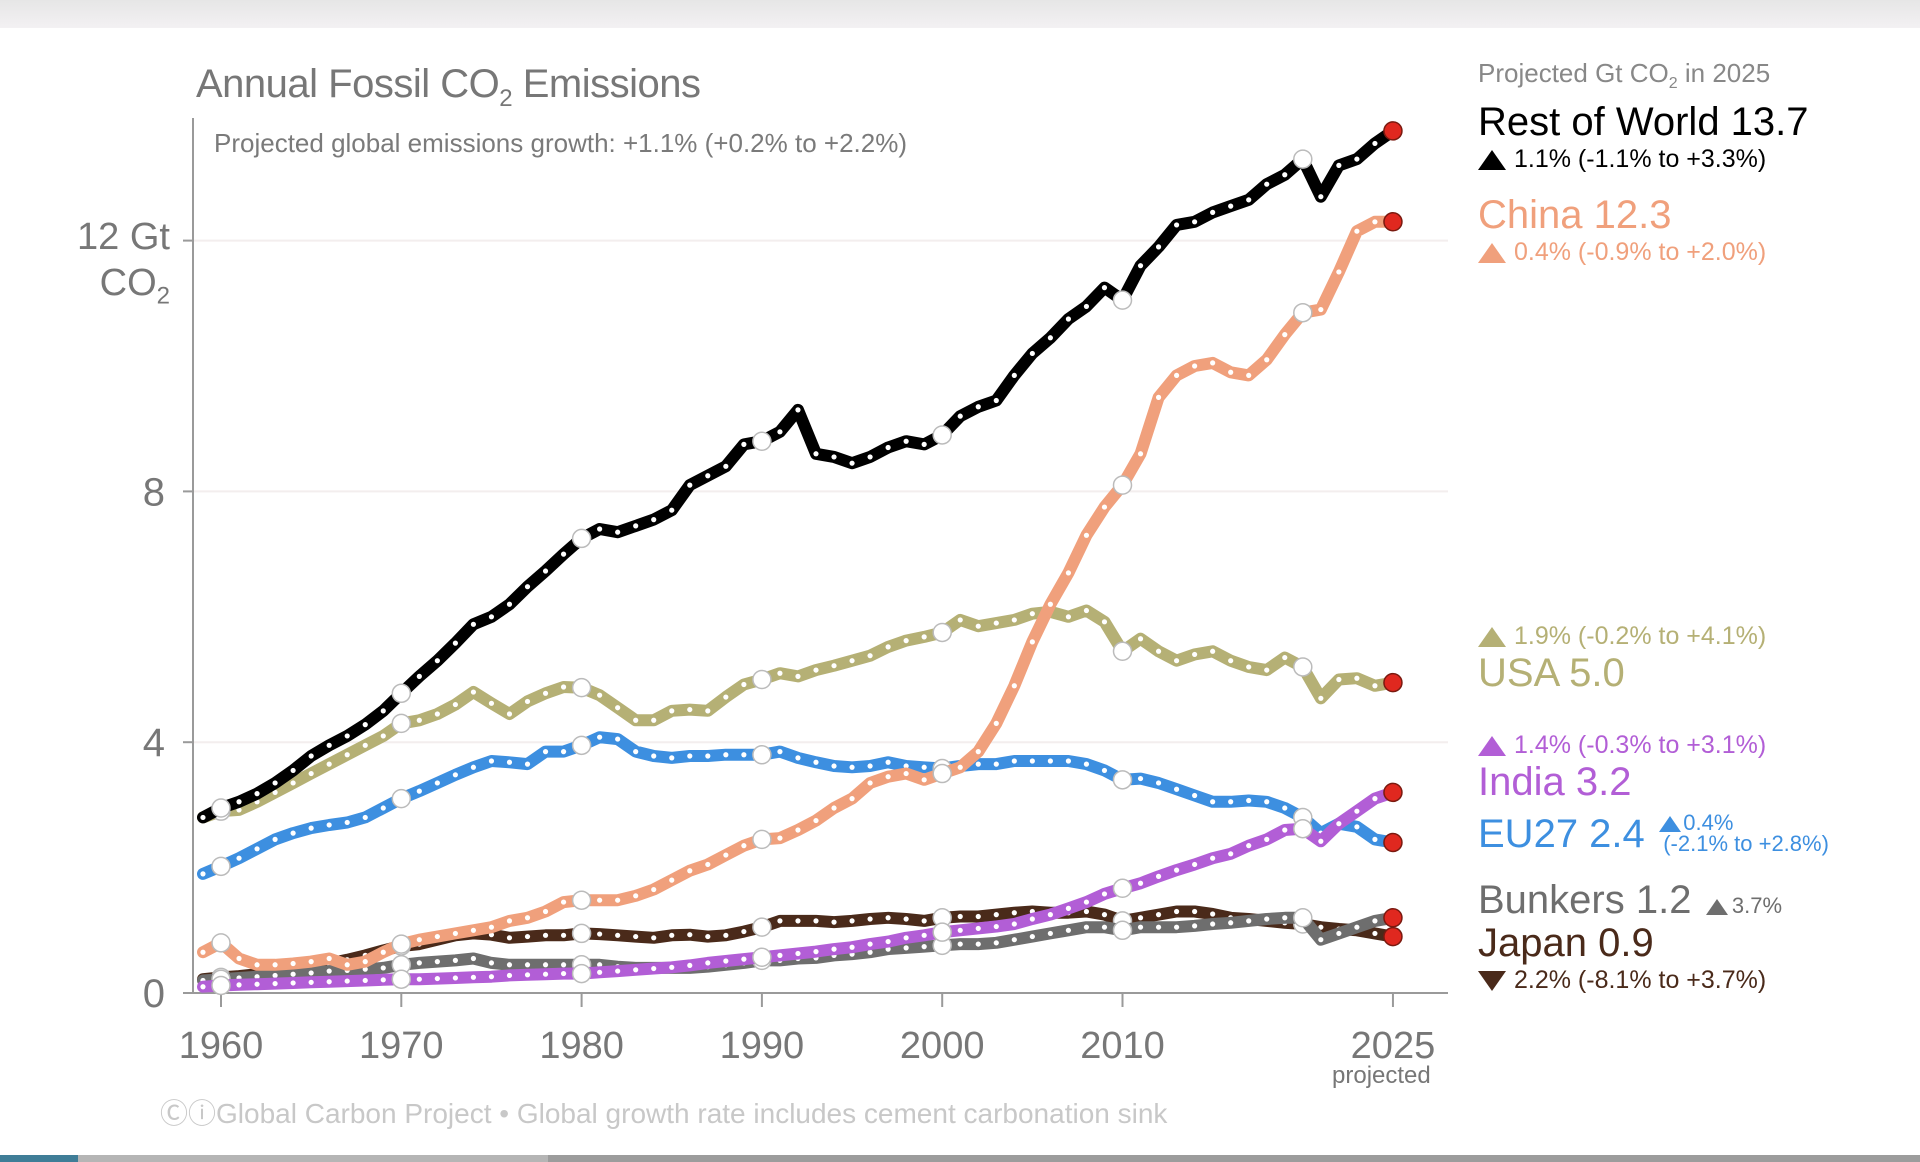  What do you see at coordinates (123, 237) in the screenshot?
I see `y-unit-line1: 12 Gt` at bounding box center [123, 237].